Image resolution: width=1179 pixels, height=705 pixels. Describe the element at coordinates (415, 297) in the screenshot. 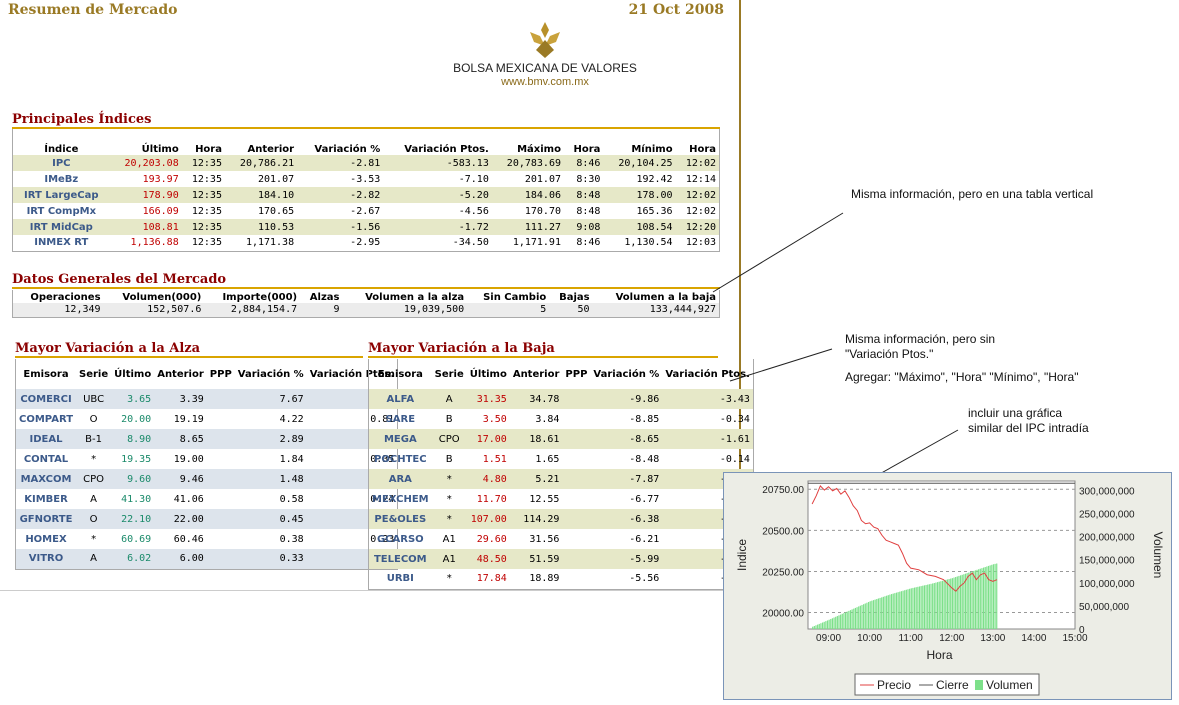

I see `column-header: Volumen a la alza` at that location.